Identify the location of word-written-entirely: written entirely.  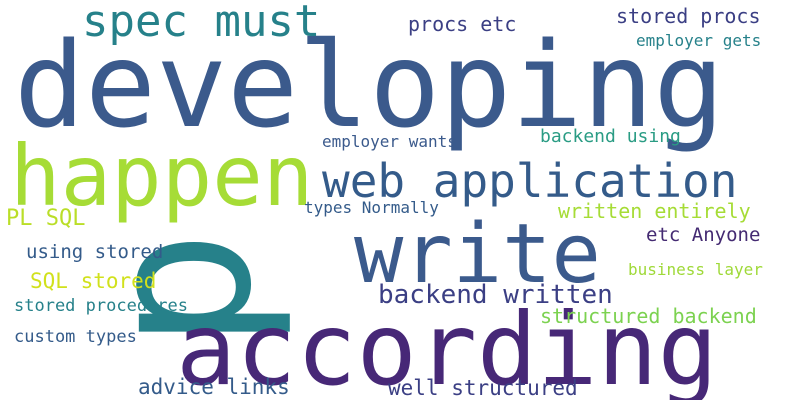
(654, 211).